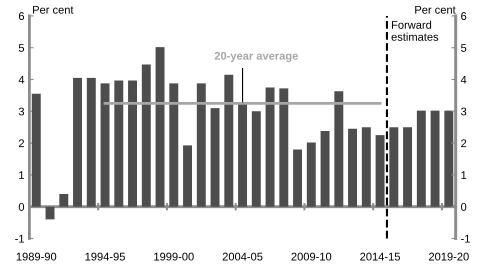 The width and height of the screenshot is (490, 265). I want to click on y-tick-label: 5, so click(21, 48).